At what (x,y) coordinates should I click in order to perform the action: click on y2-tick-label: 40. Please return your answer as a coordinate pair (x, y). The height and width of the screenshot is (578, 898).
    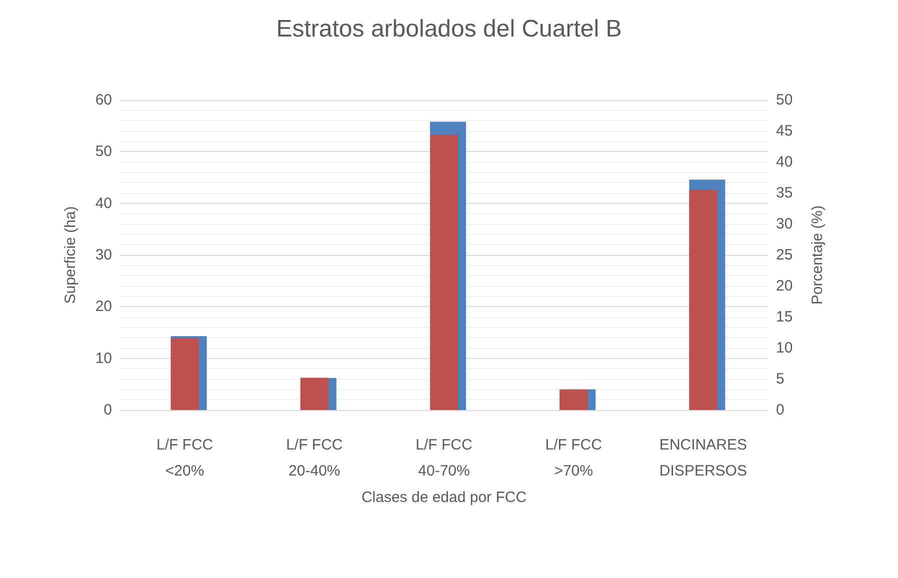
    Looking at the image, I should click on (784, 162).